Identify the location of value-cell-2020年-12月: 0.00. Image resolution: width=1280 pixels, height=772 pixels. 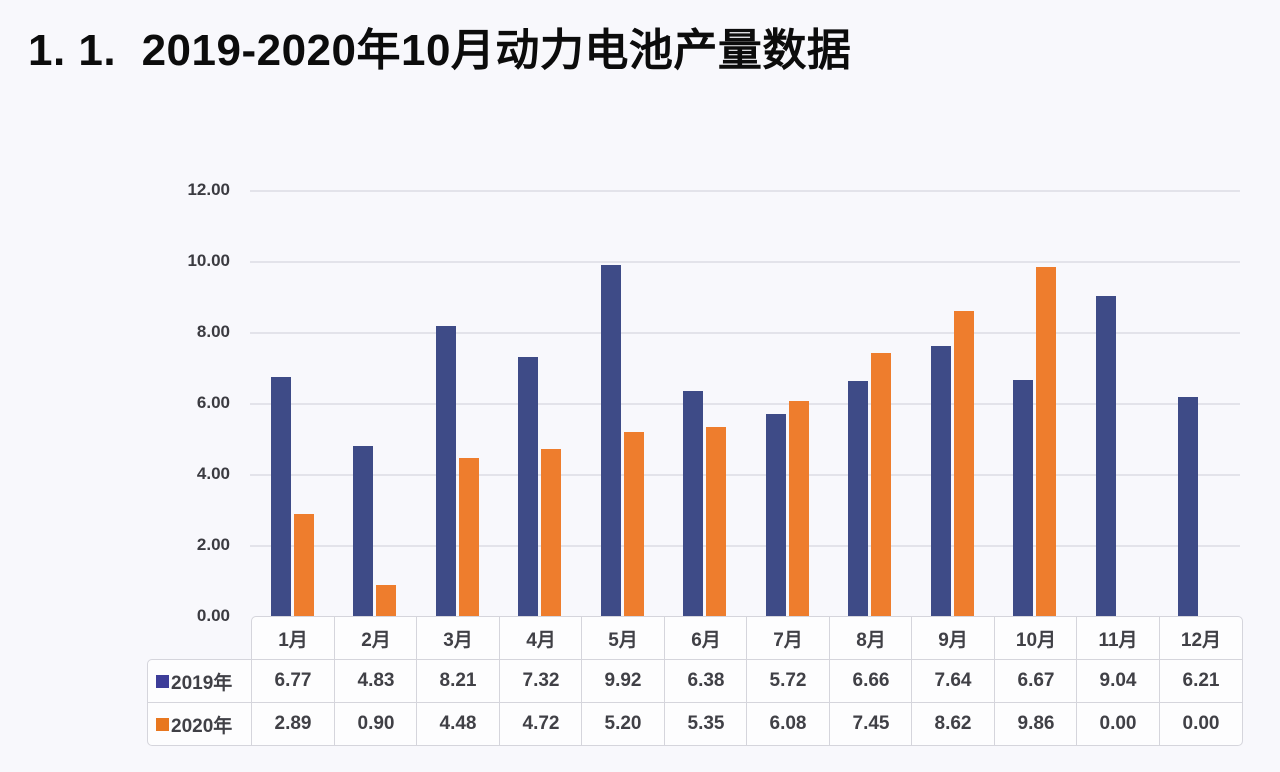
(1201, 724).